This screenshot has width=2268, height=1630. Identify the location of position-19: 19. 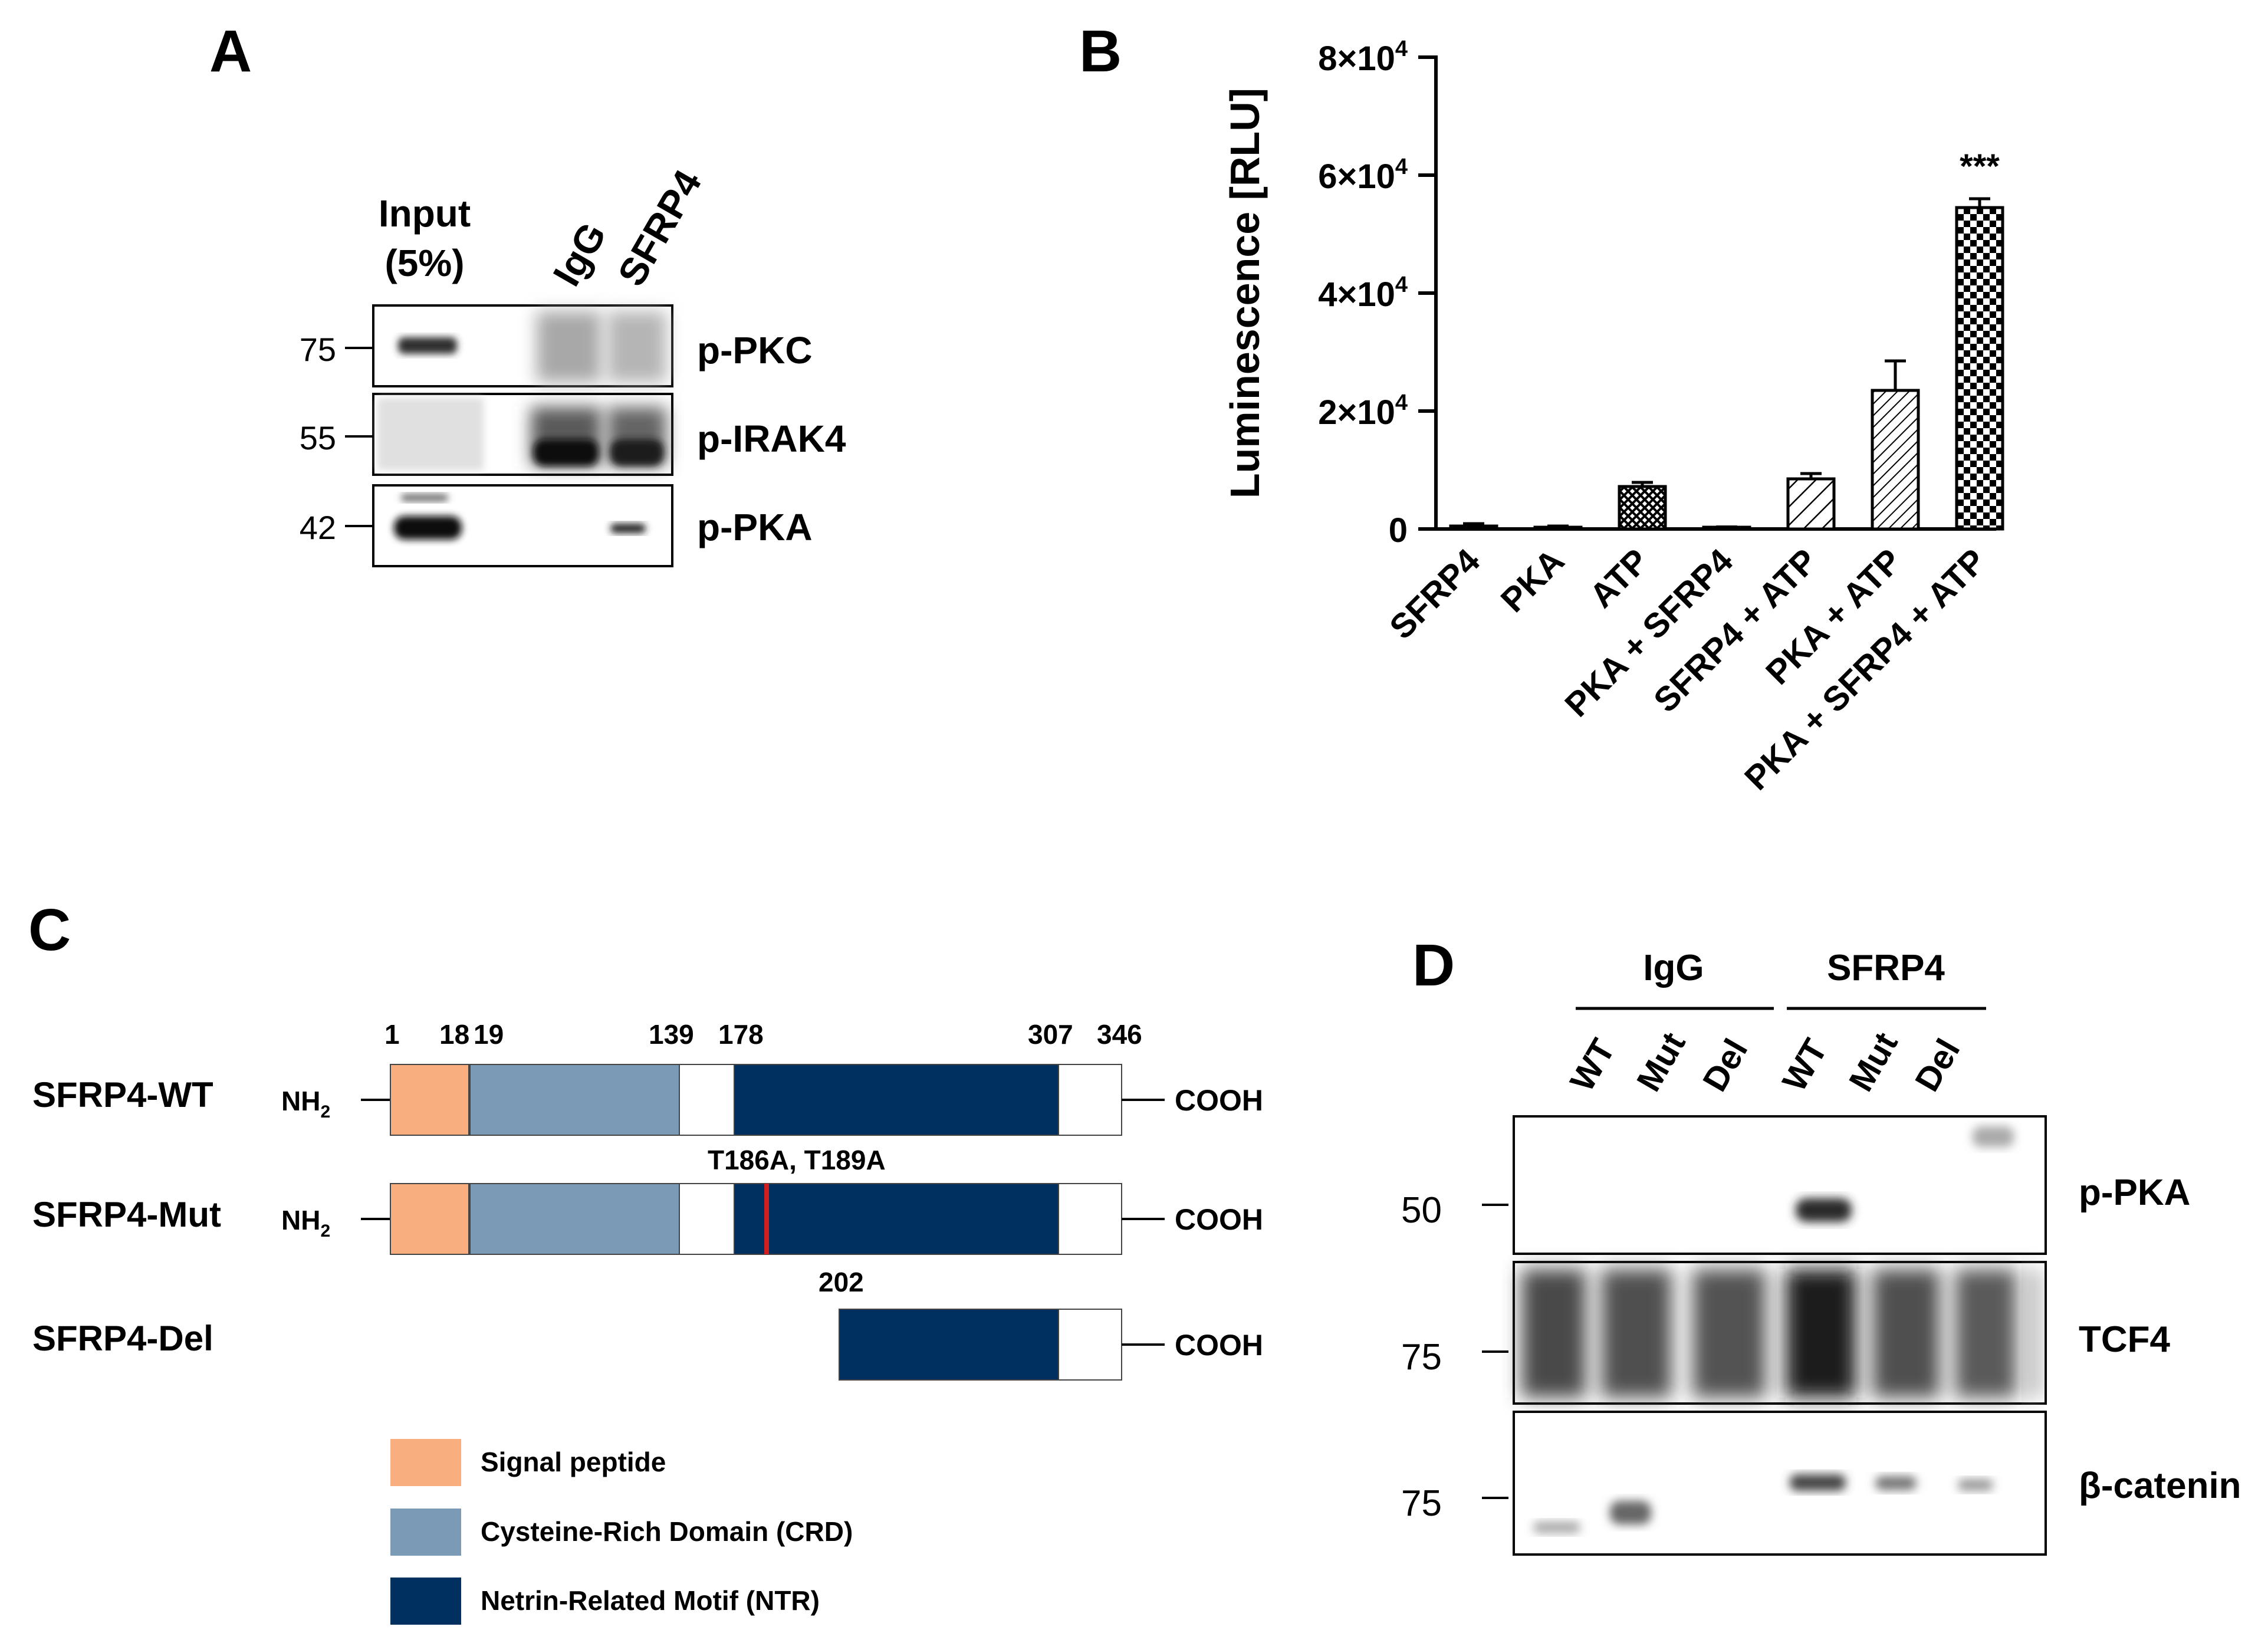
(489, 1034).